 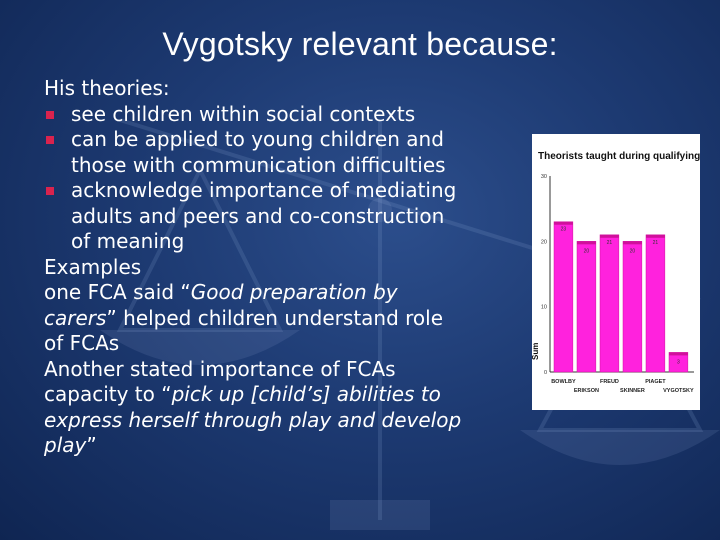 I want to click on chart-category-label: FREUD, so click(x=609, y=382).